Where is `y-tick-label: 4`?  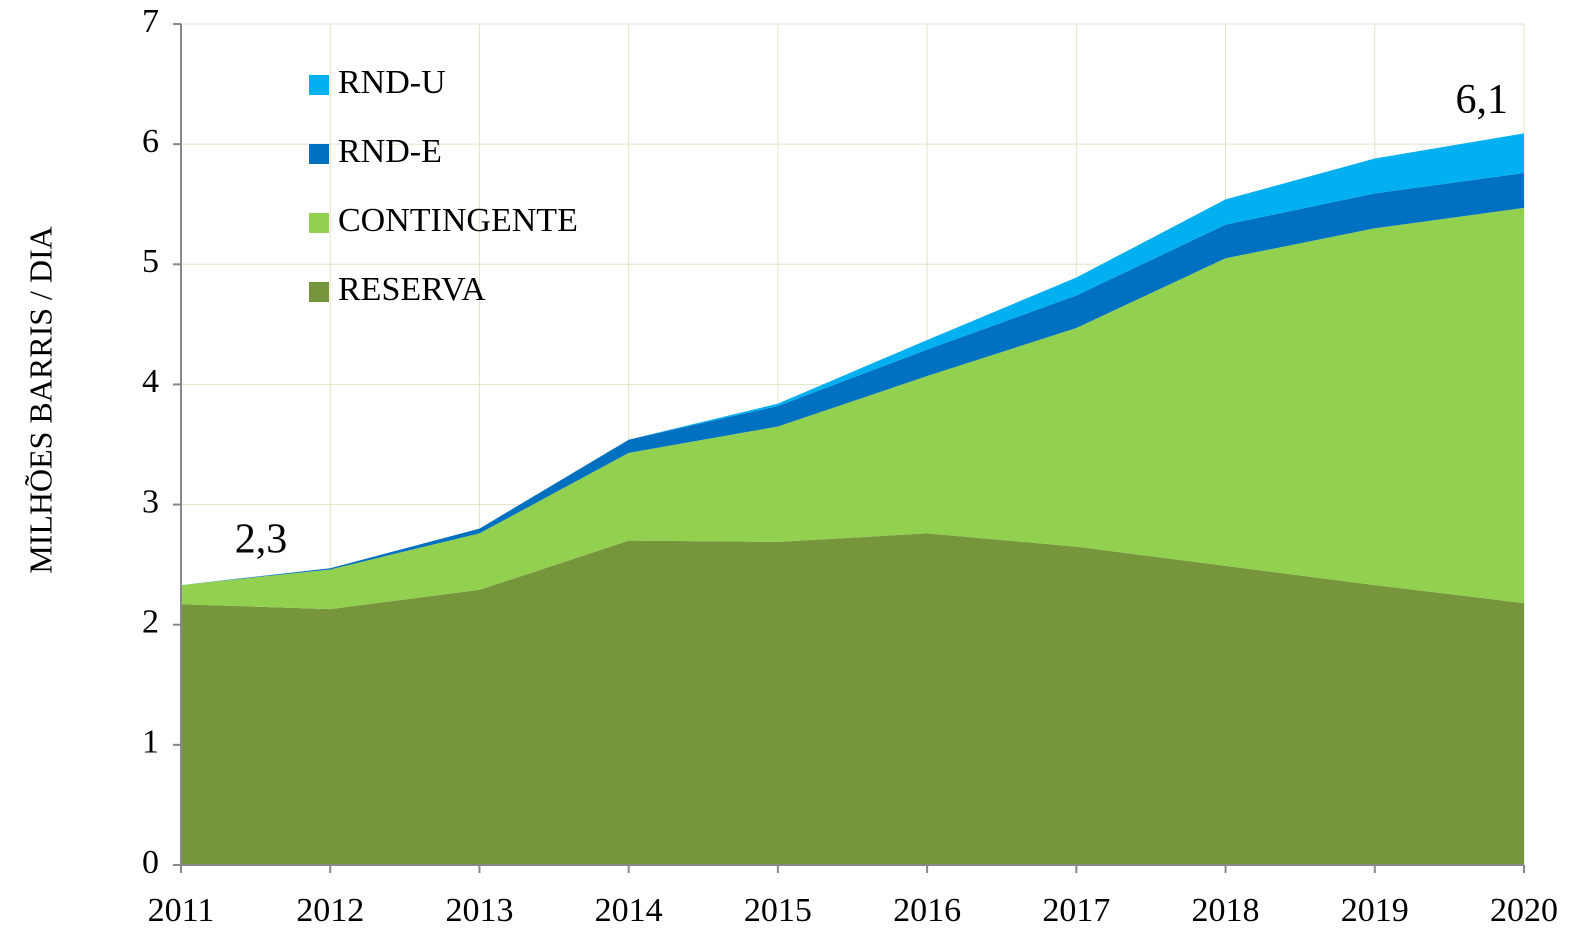 y-tick-label: 4 is located at coordinates (150, 381).